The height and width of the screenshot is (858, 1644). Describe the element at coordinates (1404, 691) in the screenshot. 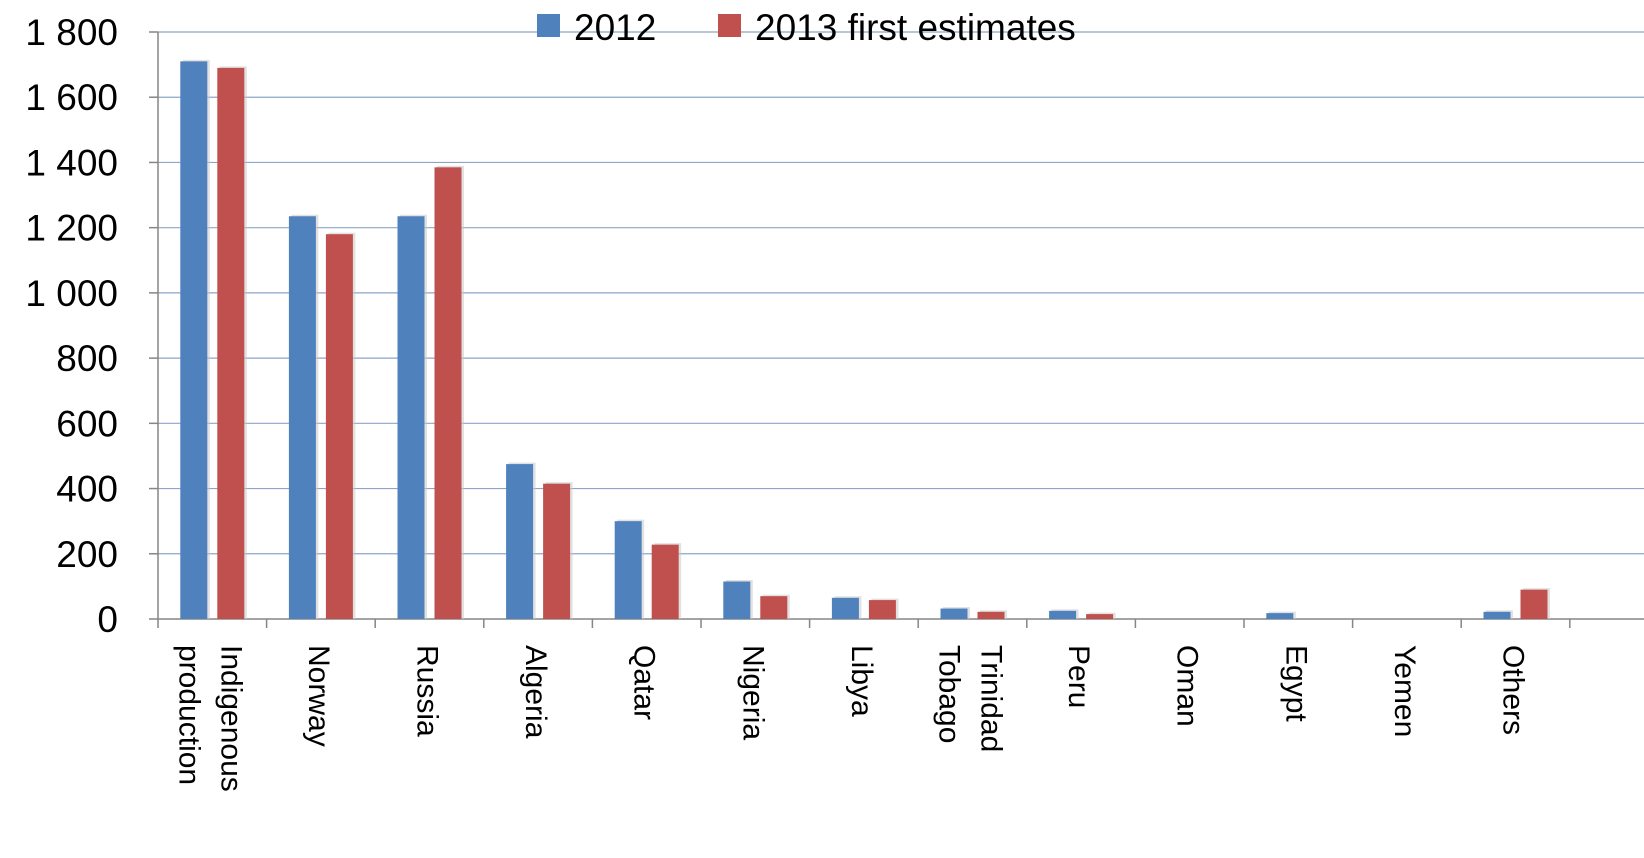

I see `x-category-label: Yemen` at that location.